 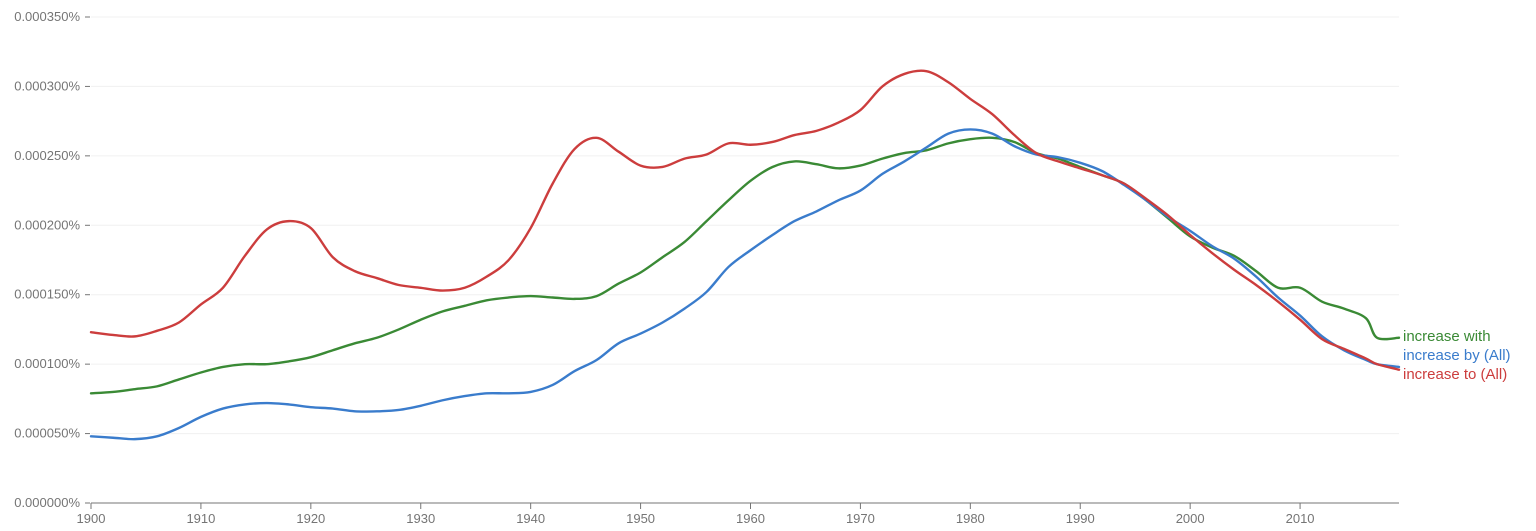 What do you see at coordinates (1447, 336) in the screenshot?
I see `legend-label-increase-with: increase with` at bounding box center [1447, 336].